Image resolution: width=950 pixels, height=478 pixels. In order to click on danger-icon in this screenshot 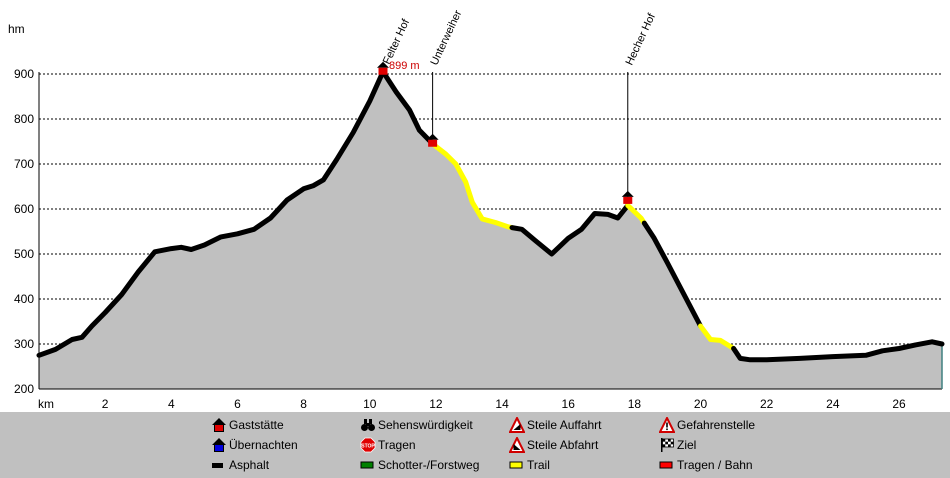, I will do `click(667, 425)`.